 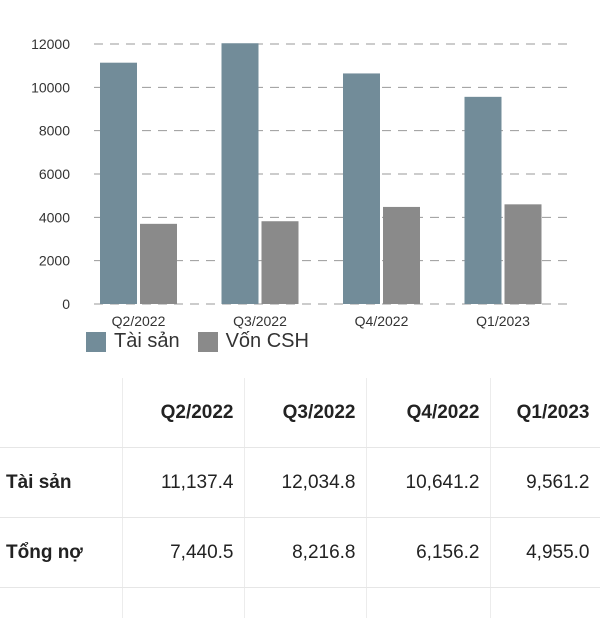 I want to click on y-tick-label: 0, so click(x=66, y=304).